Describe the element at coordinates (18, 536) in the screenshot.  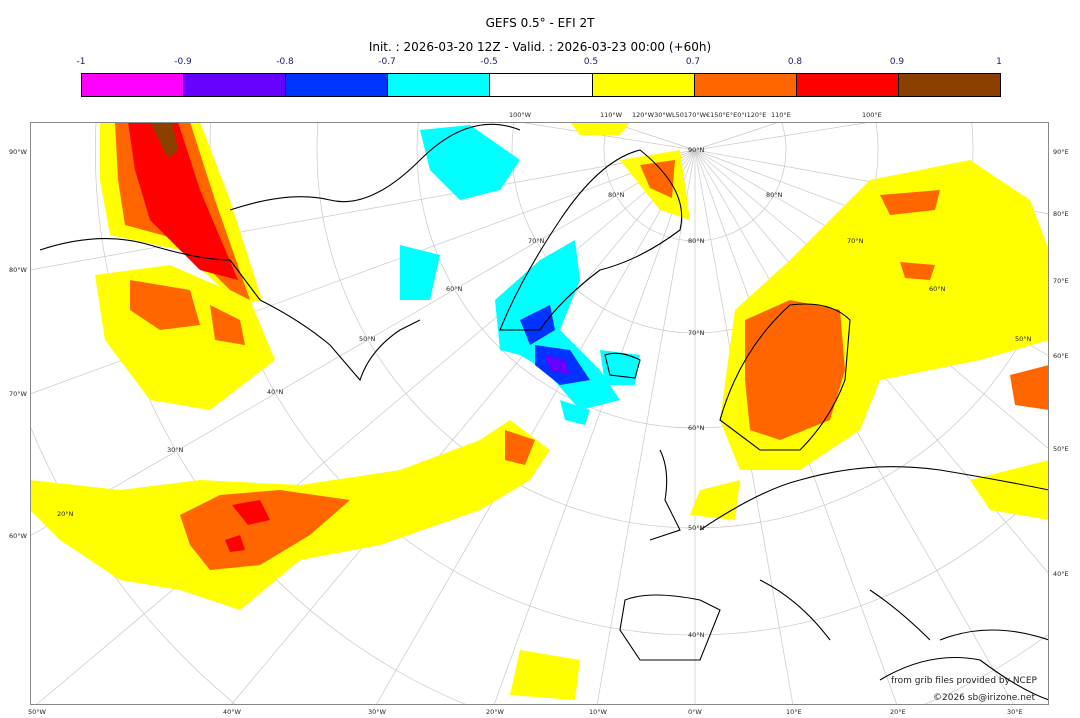
I see `lon-label-left: 60°W` at that location.